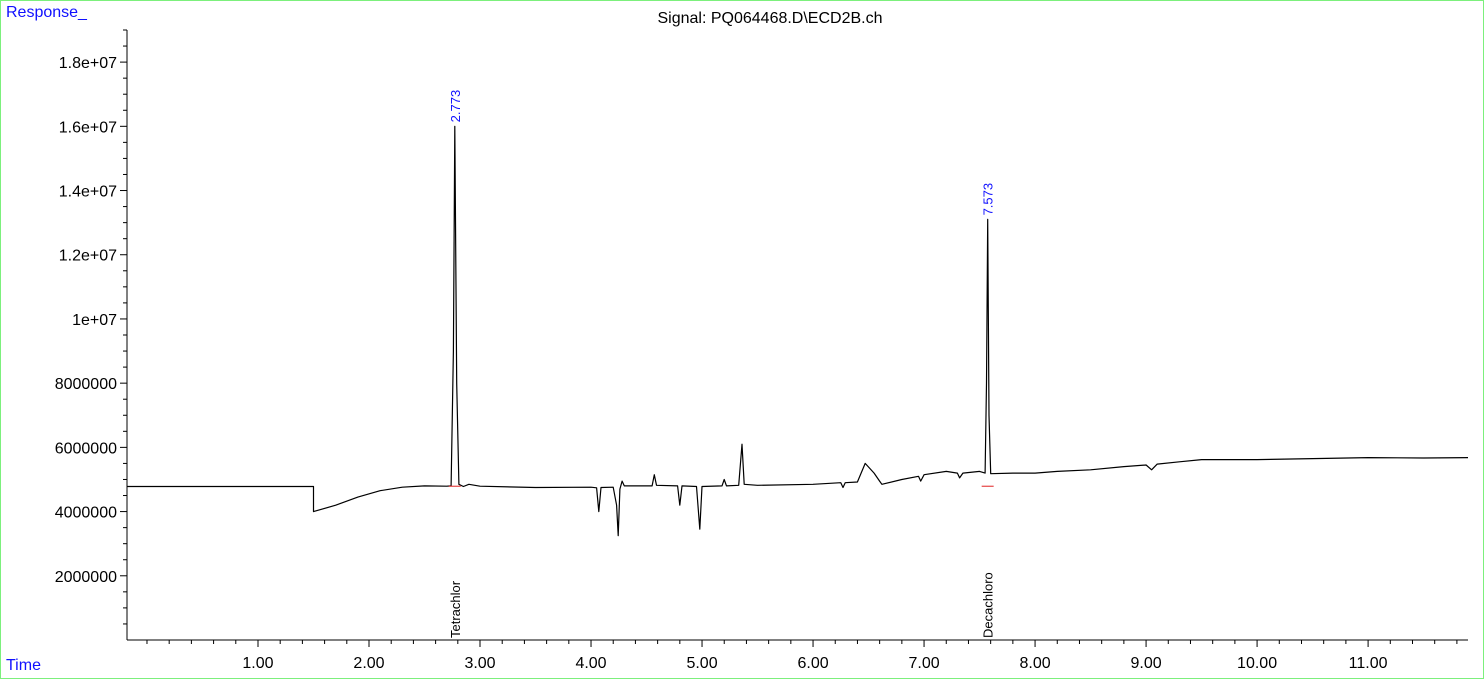 The height and width of the screenshot is (679, 1484). What do you see at coordinates (86, 513) in the screenshot?
I see `y-tick-label: 4000000` at bounding box center [86, 513].